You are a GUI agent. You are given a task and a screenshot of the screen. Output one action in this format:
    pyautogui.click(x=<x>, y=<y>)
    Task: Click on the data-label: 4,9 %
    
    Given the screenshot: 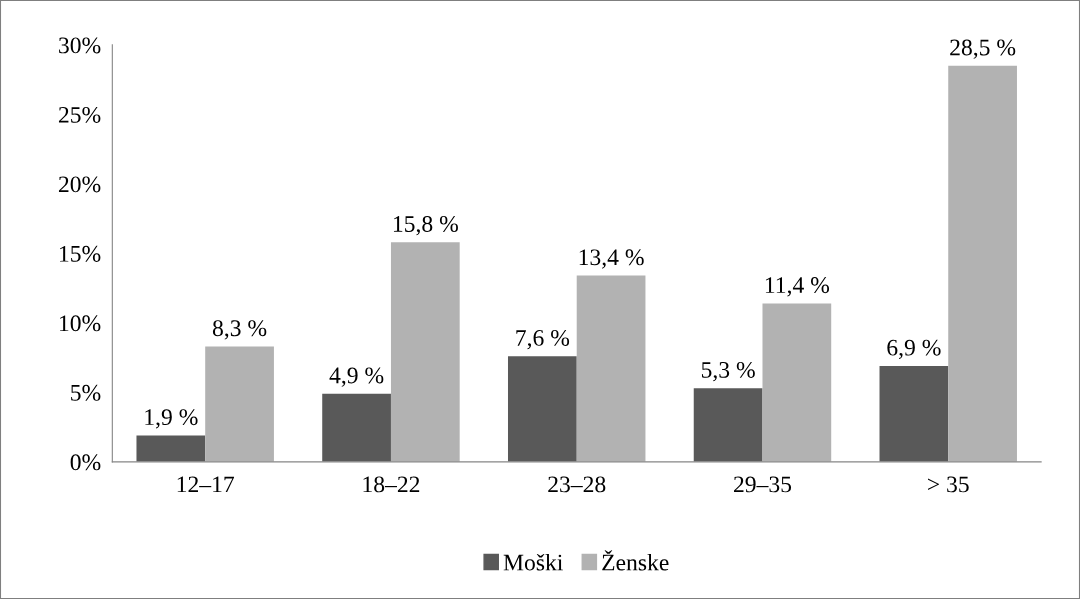 What is the action you would take?
    pyautogui.click(x=356, y=377)
    